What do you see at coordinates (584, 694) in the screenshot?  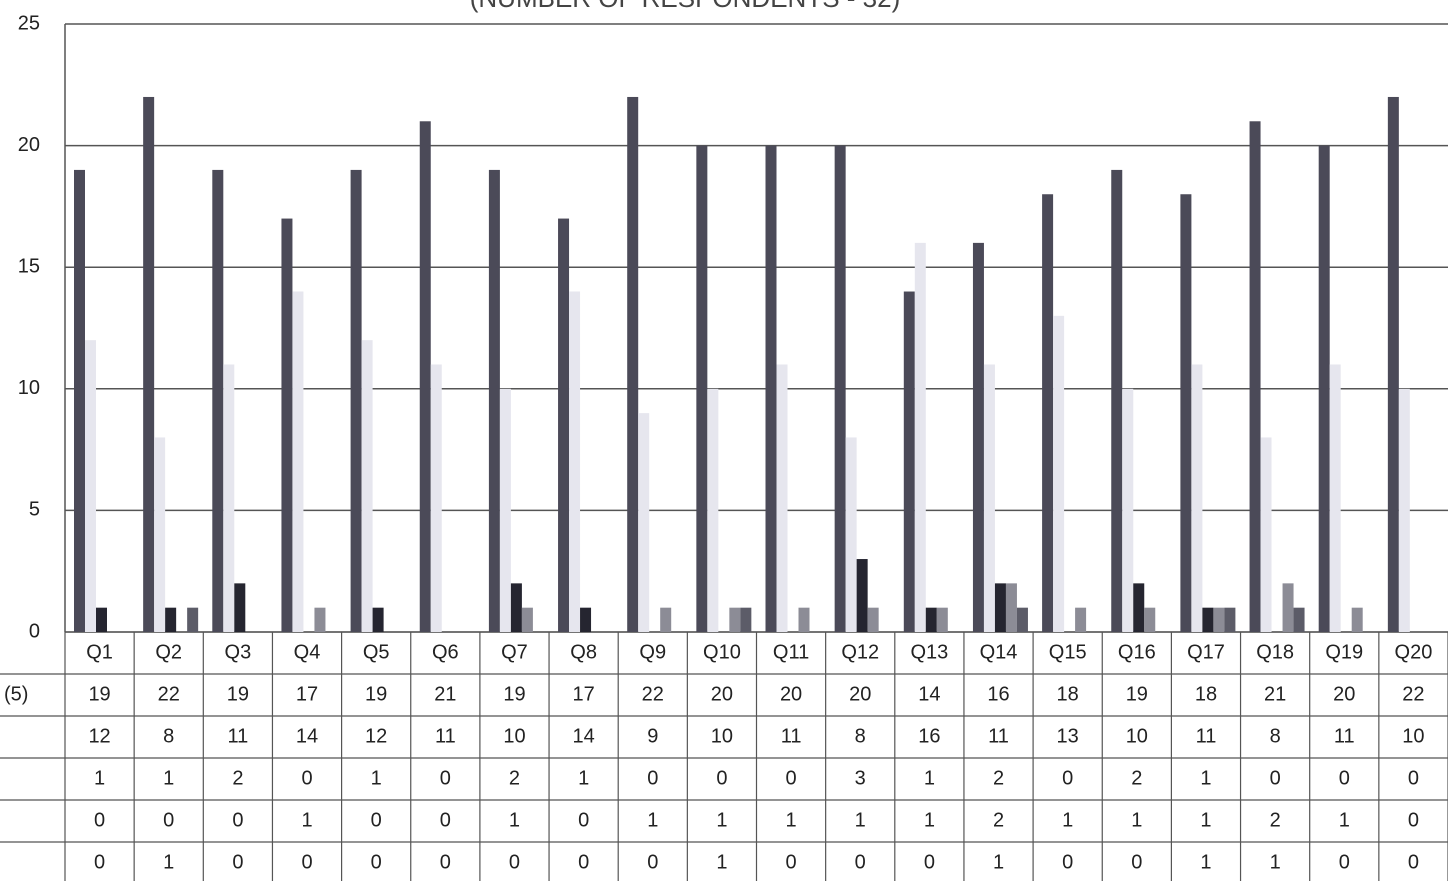 I see `table-cell: 17` at bounding box center [584, 694].